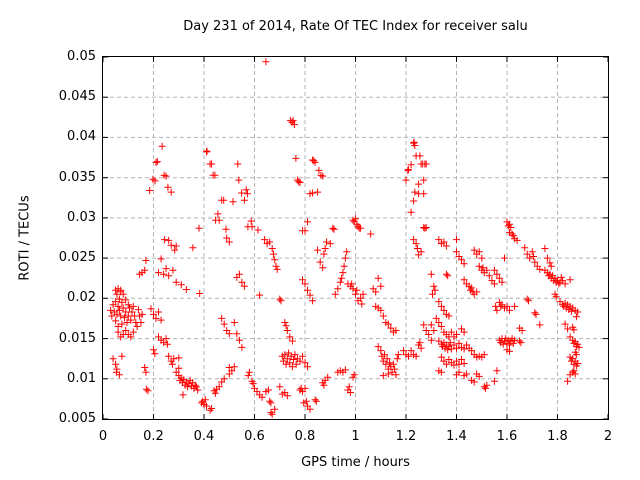  I want to click on x-tick-label: 1.8, so click(557, 436).